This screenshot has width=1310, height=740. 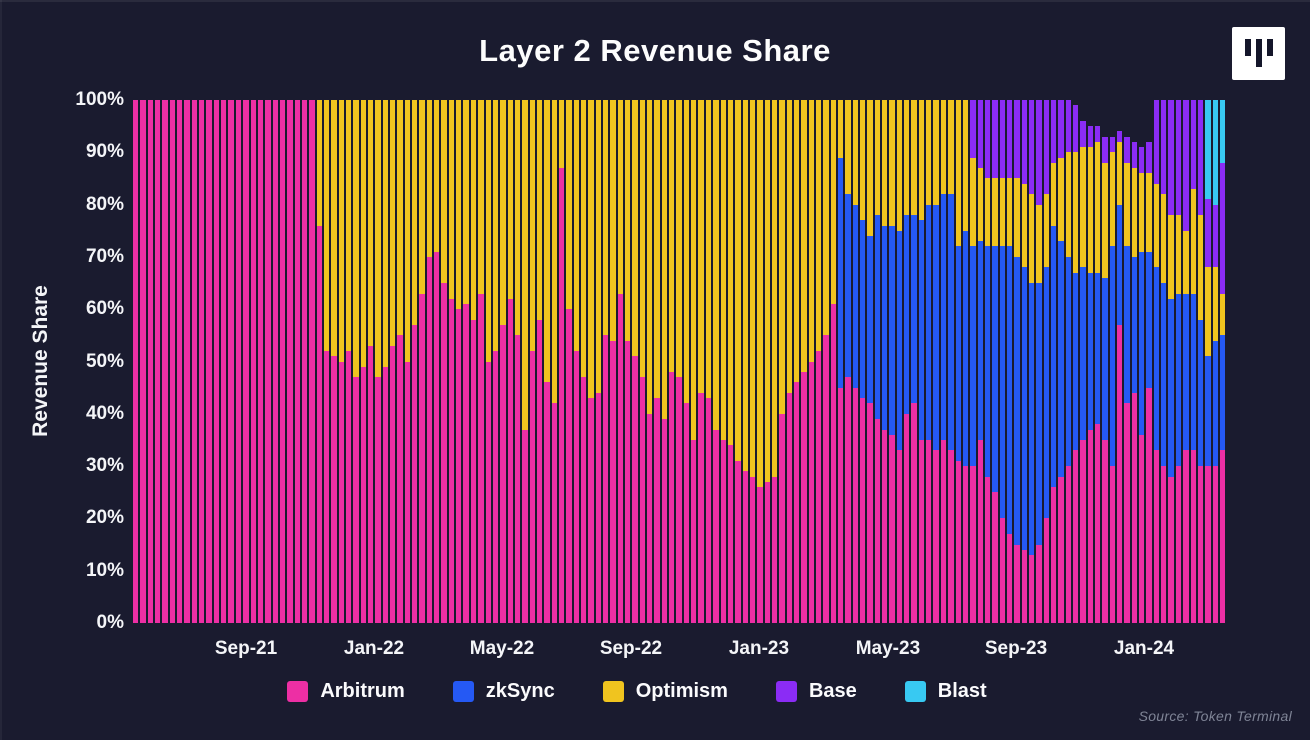 I want to click on legend-item-zksync: zkSync, so click(x=503, y=691).